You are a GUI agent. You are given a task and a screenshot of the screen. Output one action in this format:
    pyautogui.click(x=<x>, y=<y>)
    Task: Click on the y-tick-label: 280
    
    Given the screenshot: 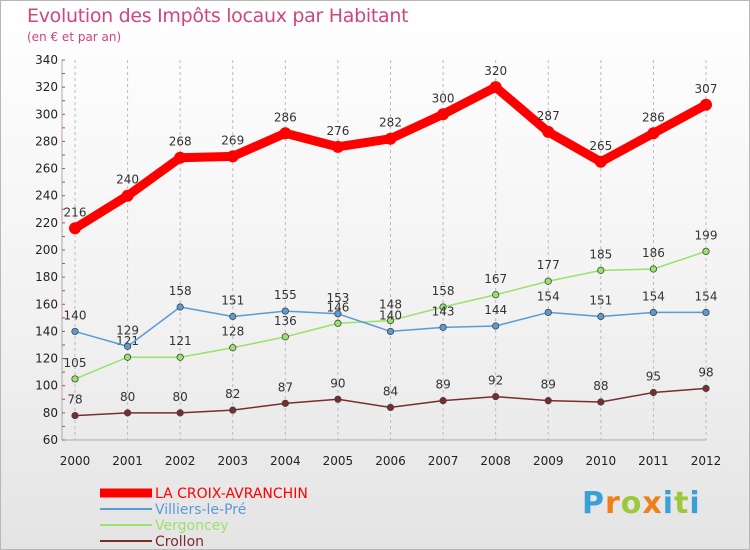 What is the action you would take?
    pyautogui.click(x=46, y=141)
    